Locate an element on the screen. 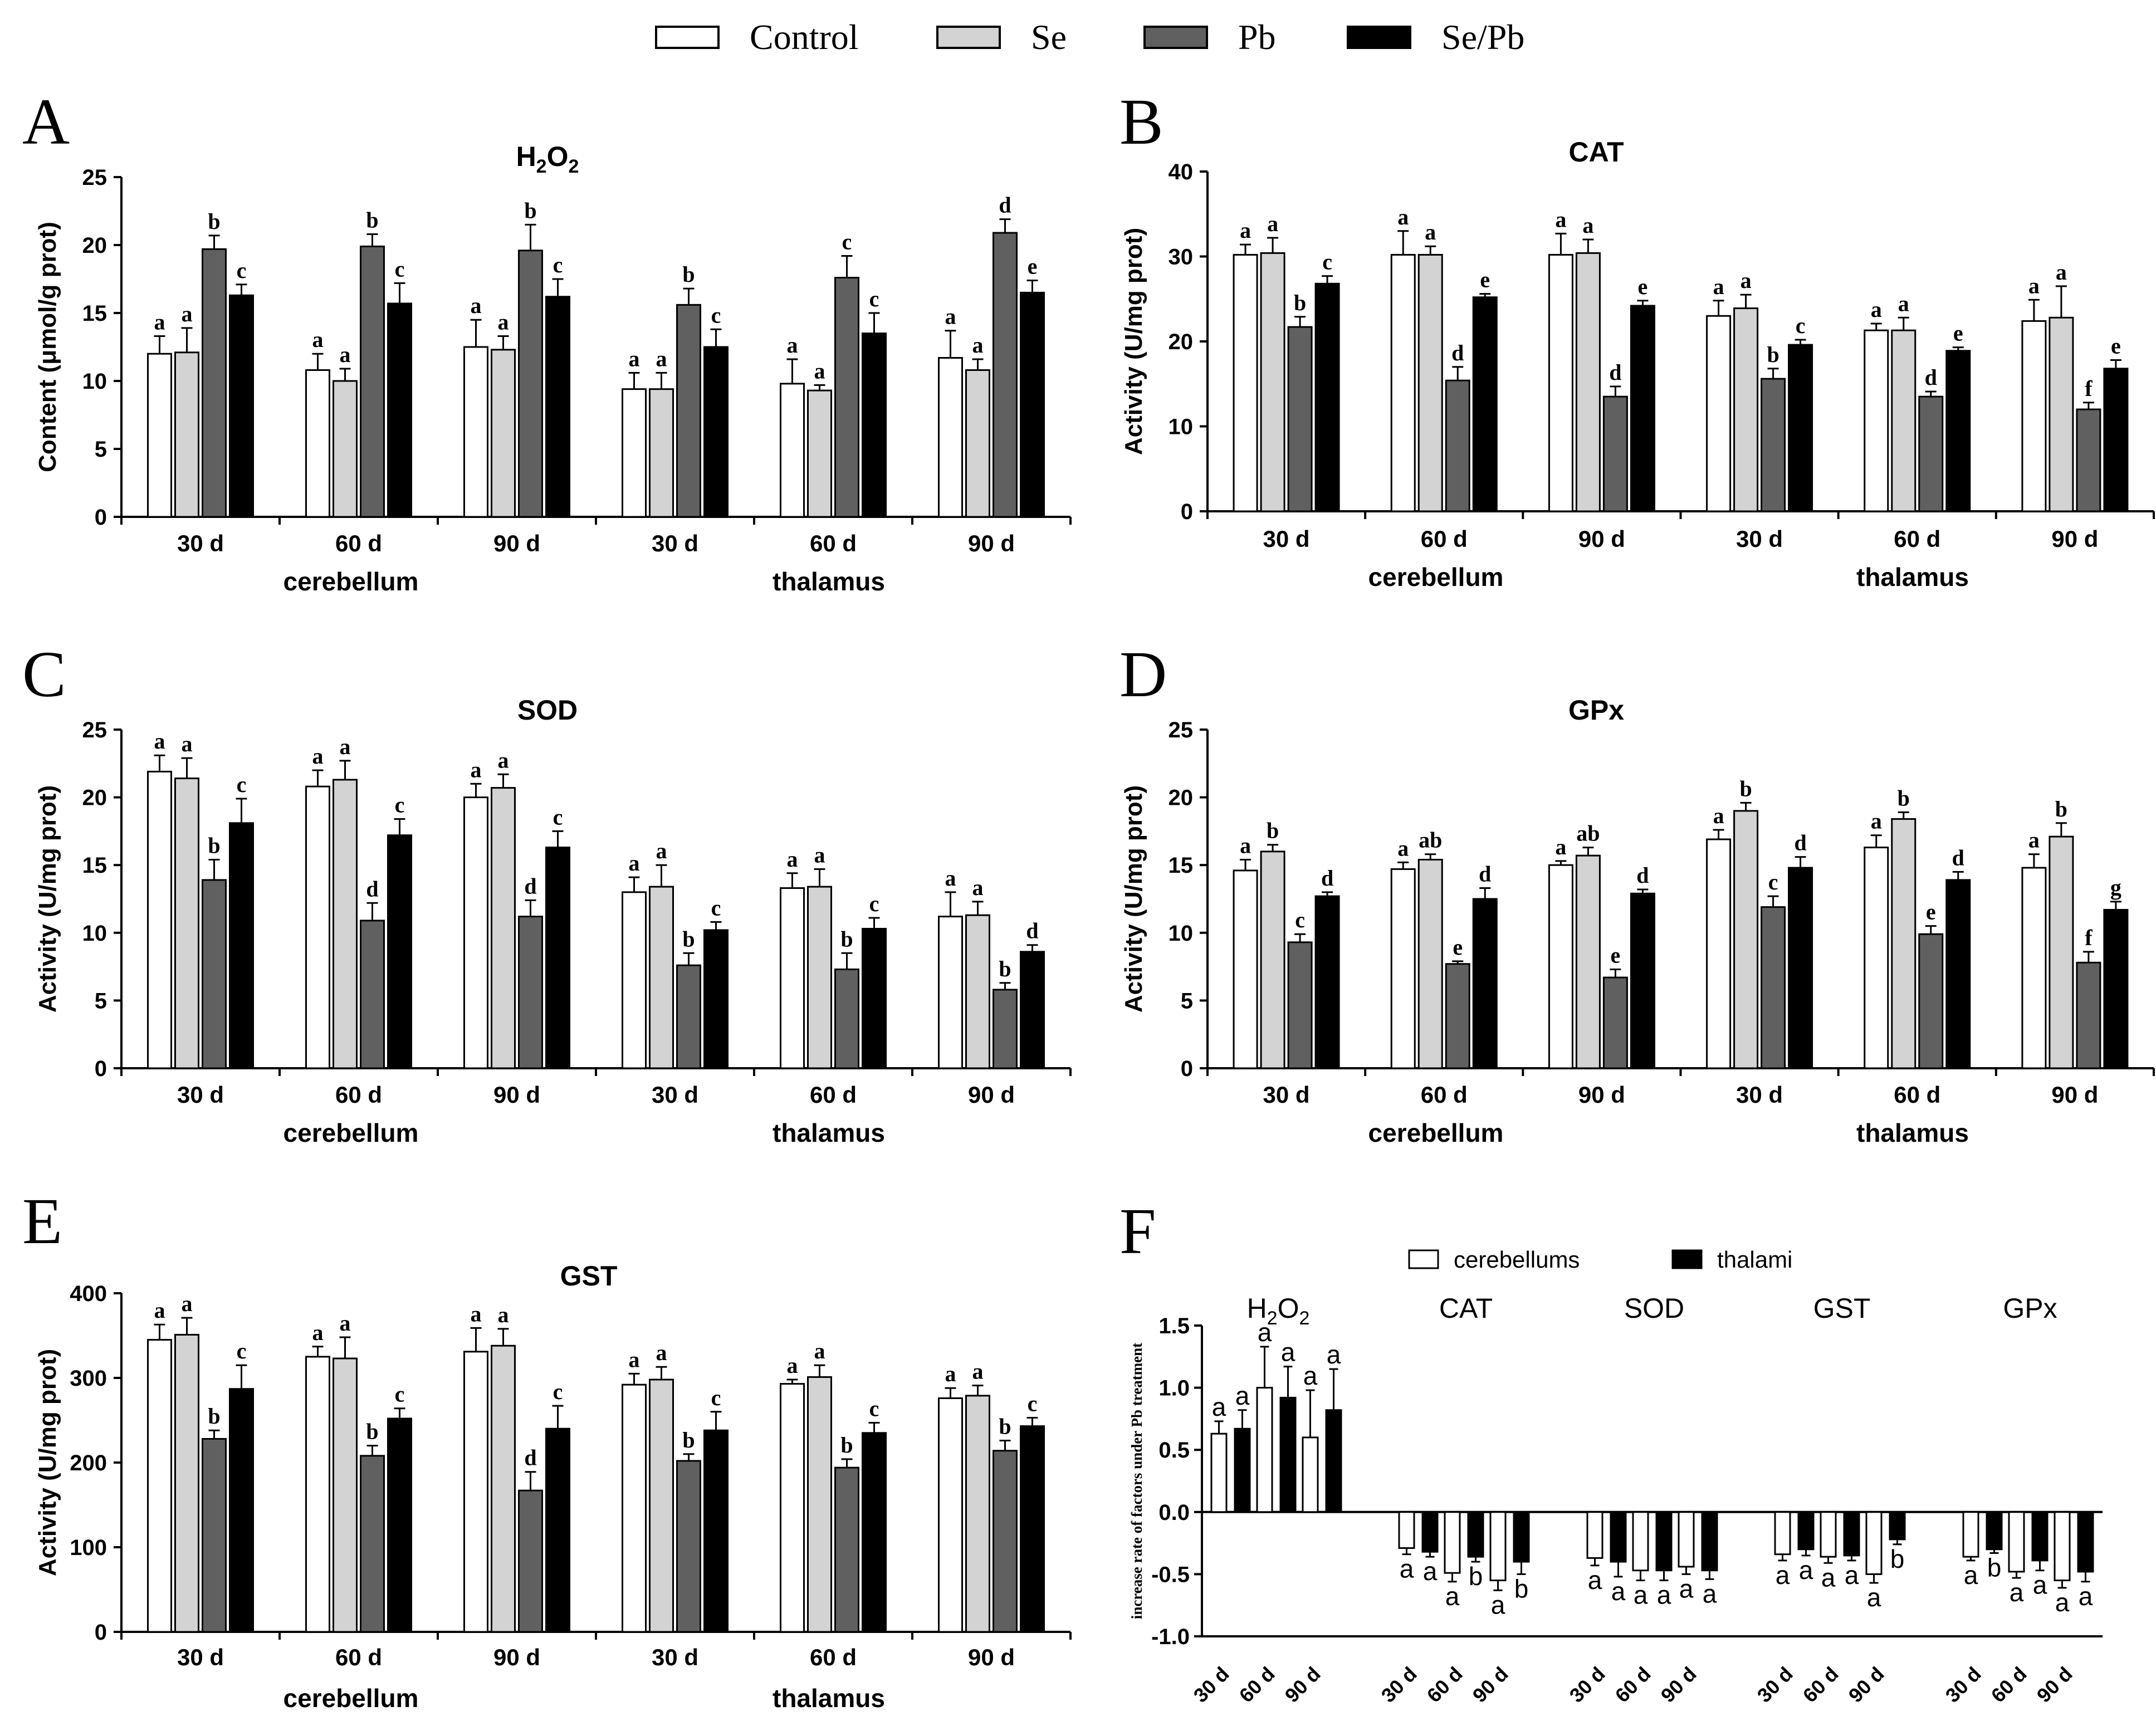  group-label-cerebellum: cerebellum is located at coordinates (351, 581).